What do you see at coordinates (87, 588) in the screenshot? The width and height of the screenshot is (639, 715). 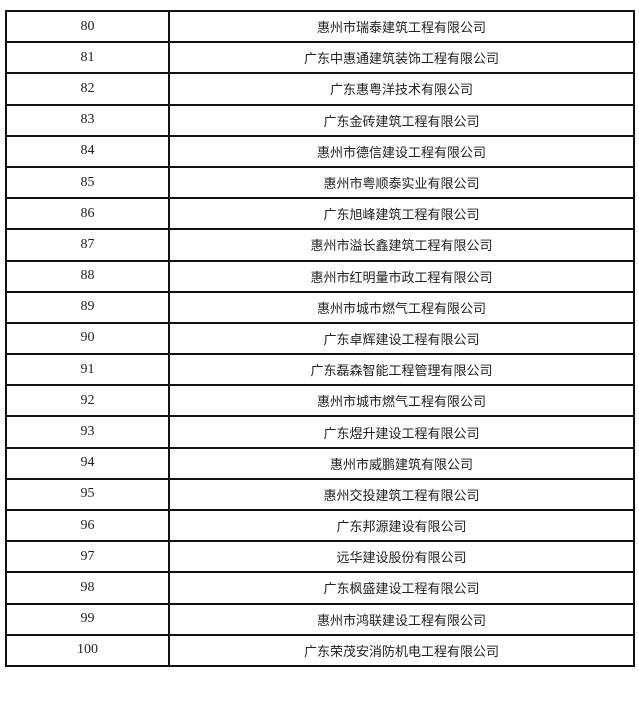 I see `row-number: 98` at bounding box center [87, 588].